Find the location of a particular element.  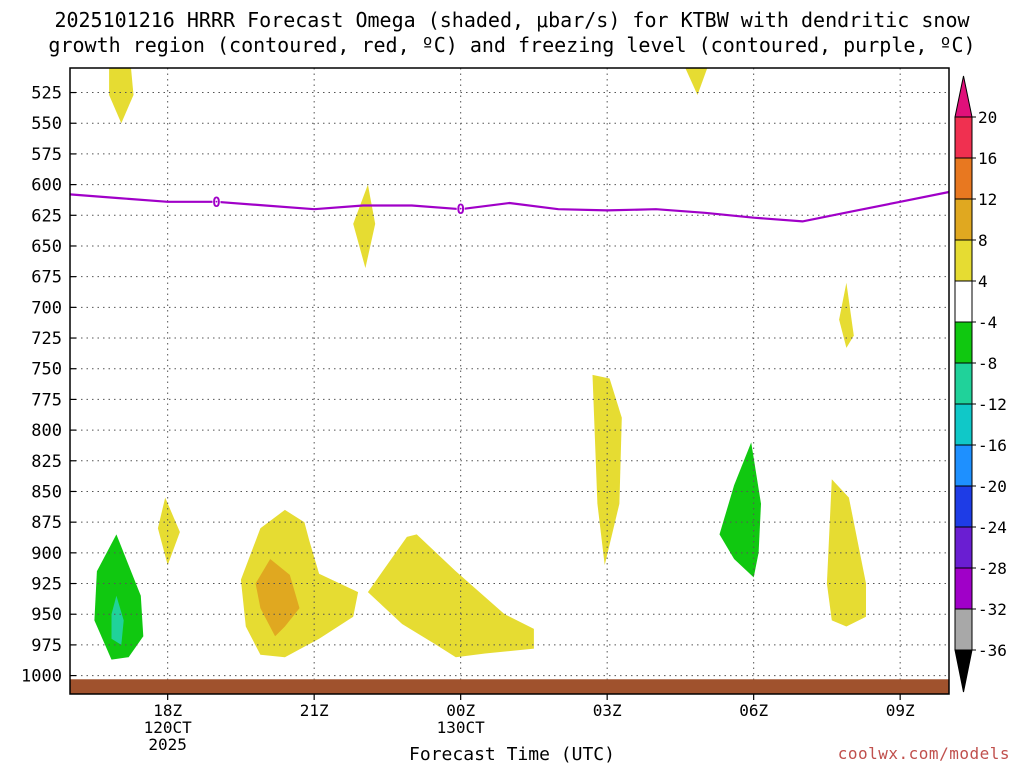

colorbar-label-11: -28 is located at coordinates (992, 568).